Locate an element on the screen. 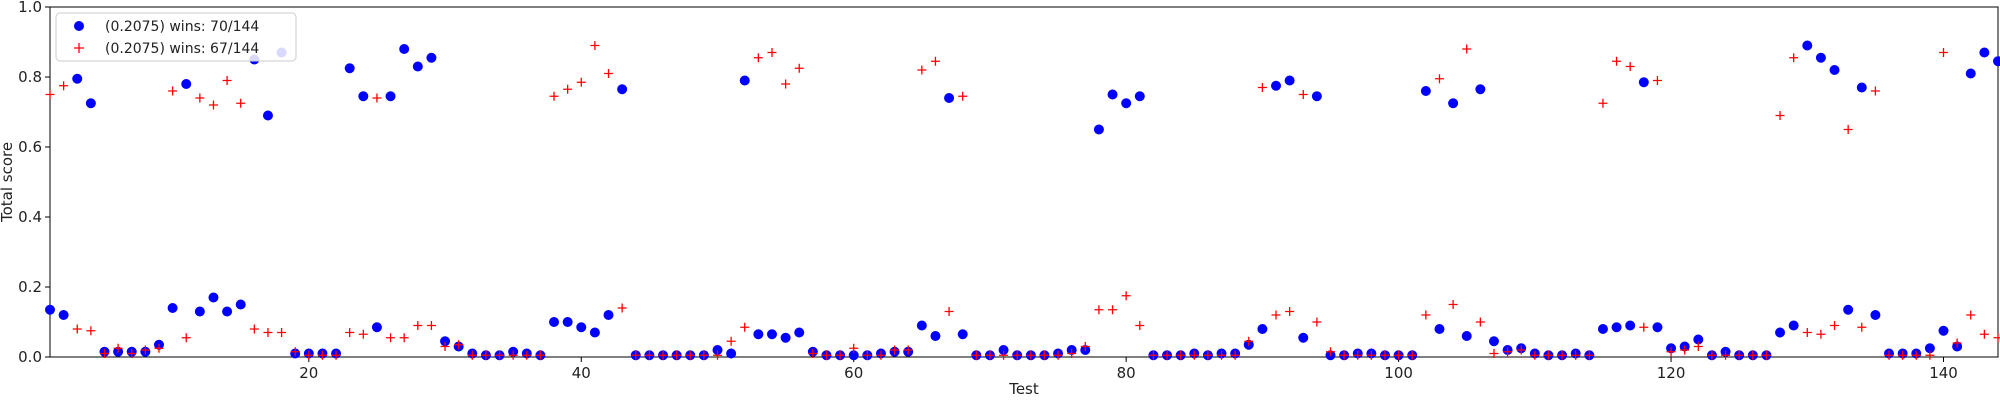 This screenshot has height=400, width=2000. x-tick-label: 60 is located at coordinates (853, 373).